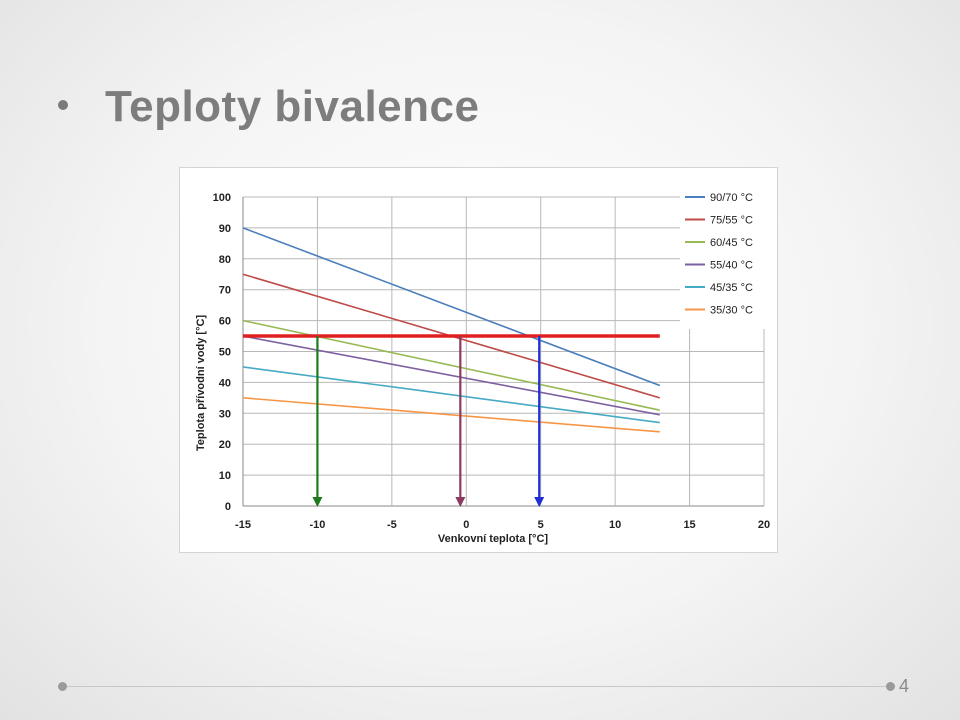  Describe the element at coordinates (689, 525) in the screenshot. I see `x-tick-label: 15` at that location.